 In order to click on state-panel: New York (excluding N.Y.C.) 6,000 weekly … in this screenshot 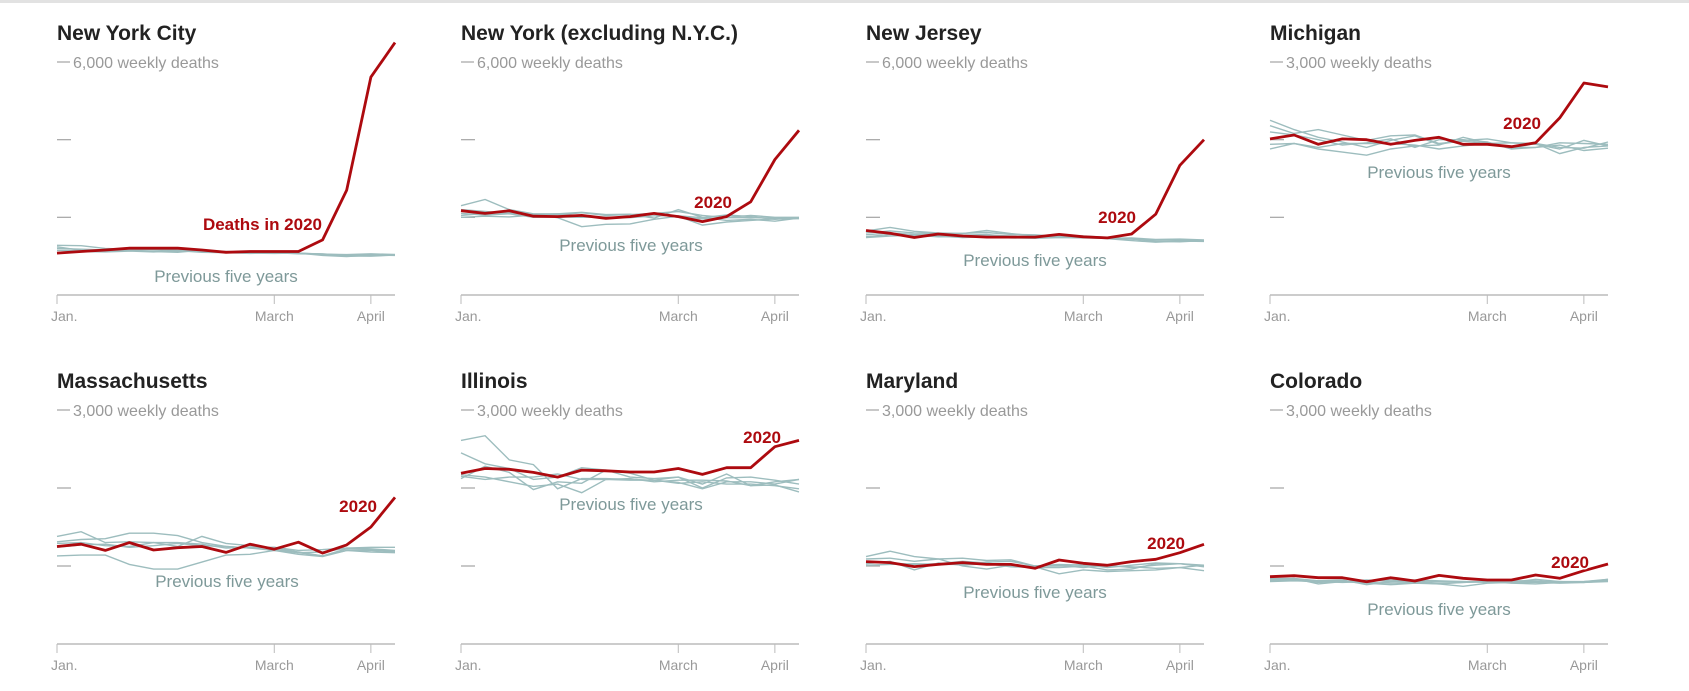, I will do `click(628, 173)`.